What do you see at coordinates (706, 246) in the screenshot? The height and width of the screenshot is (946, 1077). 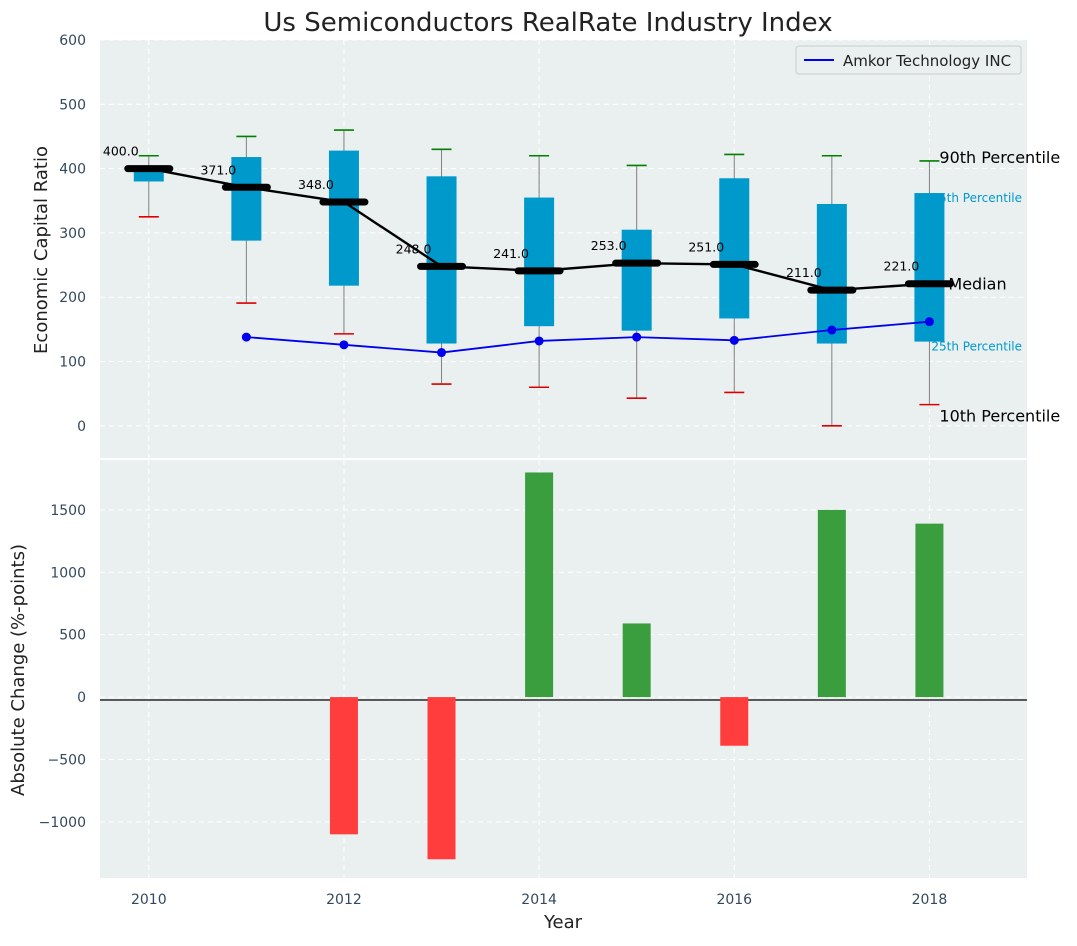 I see `median-value-label: 251.0` at bounding box center [706, 246].